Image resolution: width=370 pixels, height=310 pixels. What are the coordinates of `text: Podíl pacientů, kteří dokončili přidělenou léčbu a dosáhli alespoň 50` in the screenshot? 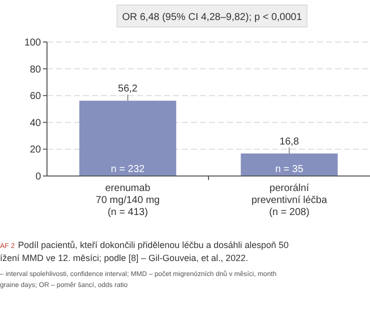 It's located at (153, 245).